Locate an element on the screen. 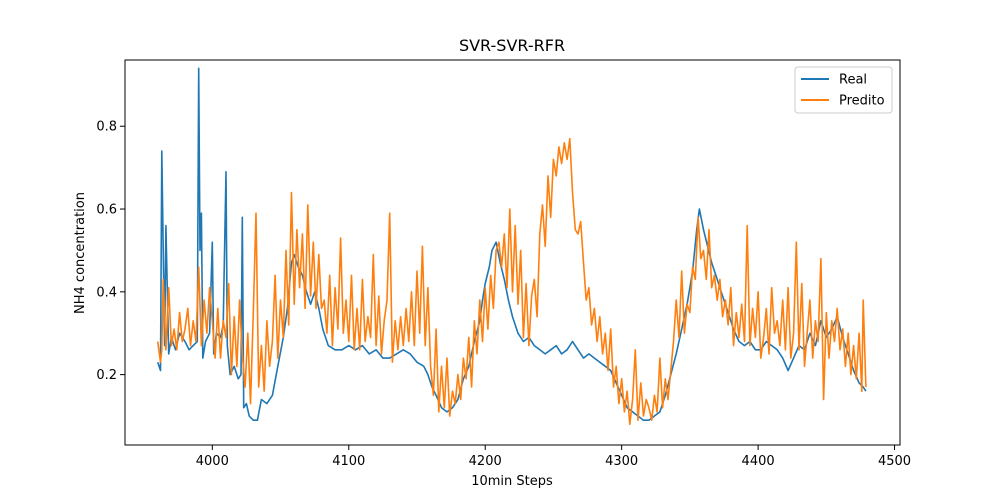 Image resolution: width=1000 pixels, height=500 pixels. y-axis: 0.2 0.4 0.6 0.8 is located at coordinates (110, 251).